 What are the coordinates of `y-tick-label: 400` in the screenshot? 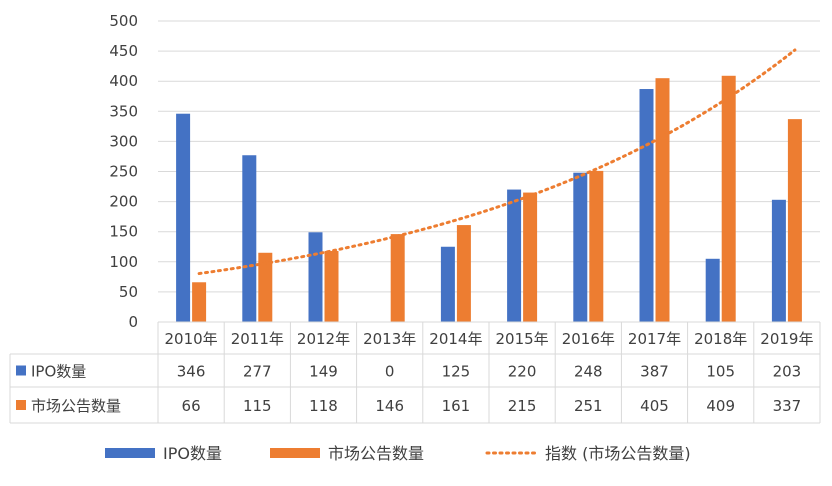 It's located at (123, 81).